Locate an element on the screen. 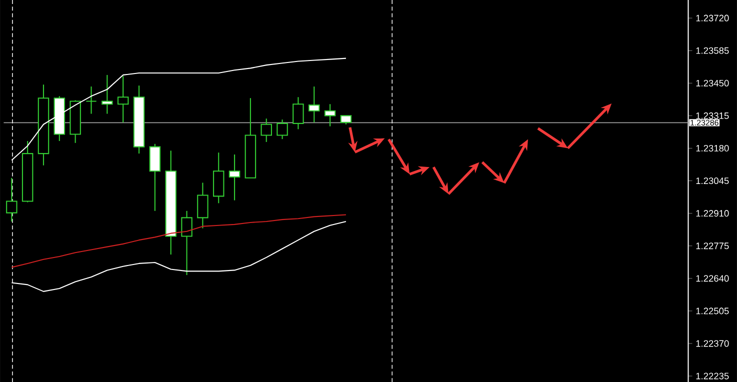 This screenshot has width=737, height=382. y-tick-label: 1.23585 is located at coordinates (712, 50).